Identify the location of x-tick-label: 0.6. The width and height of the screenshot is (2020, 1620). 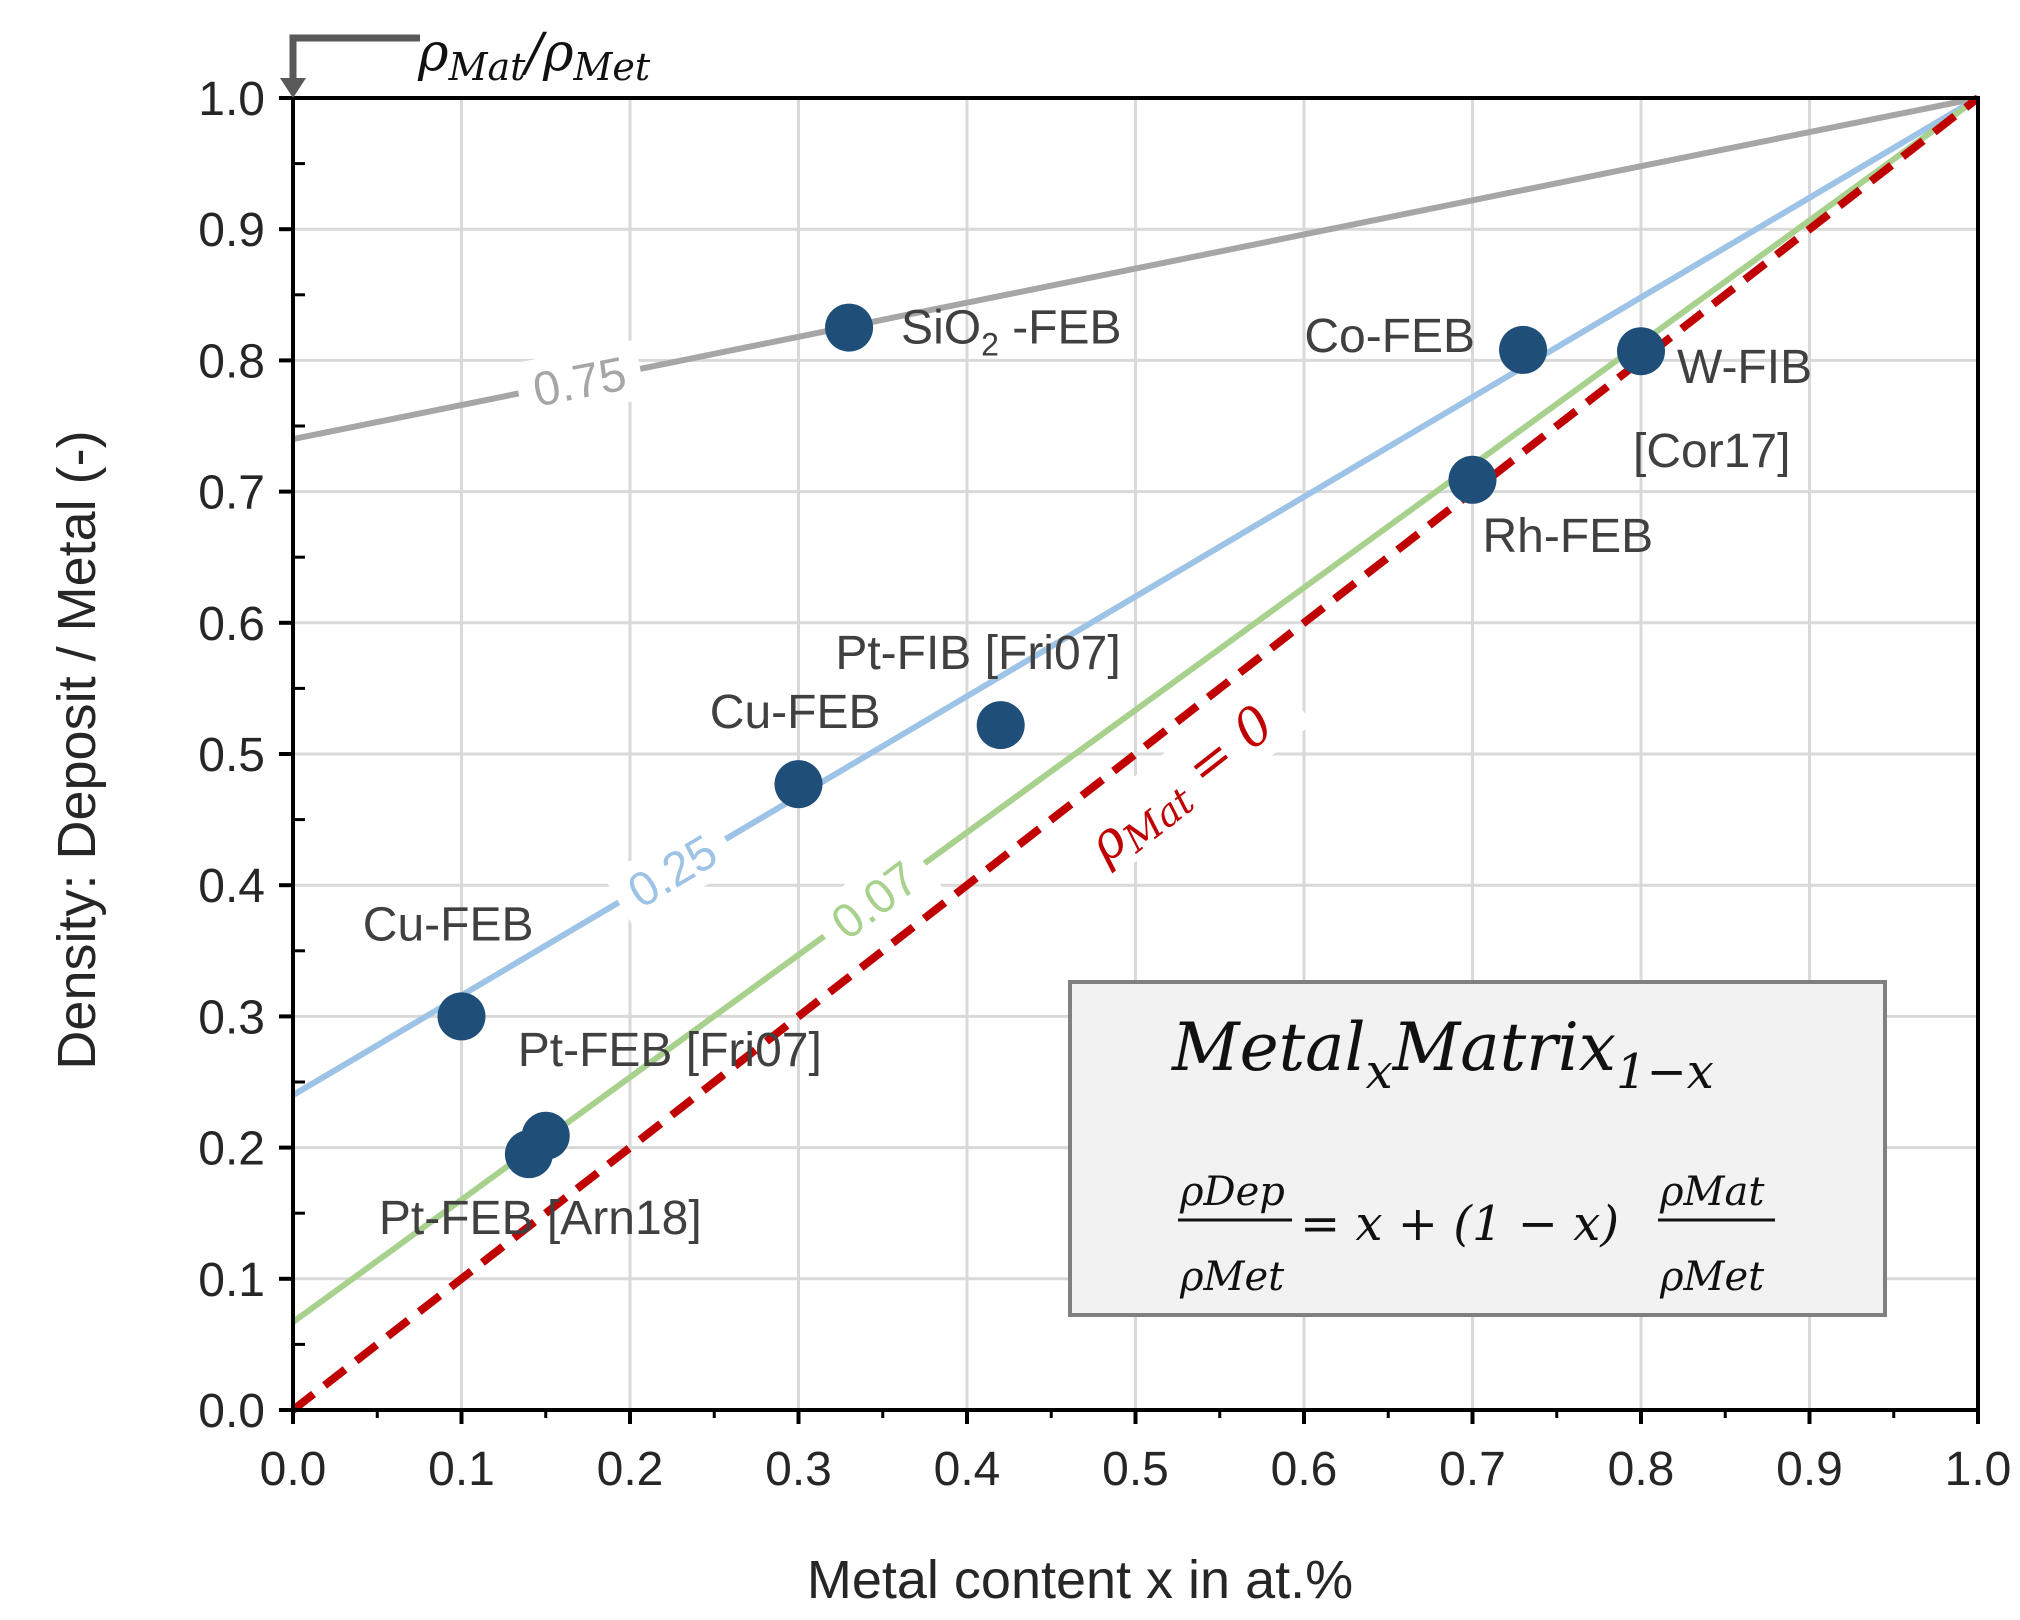
(1304, 1469).